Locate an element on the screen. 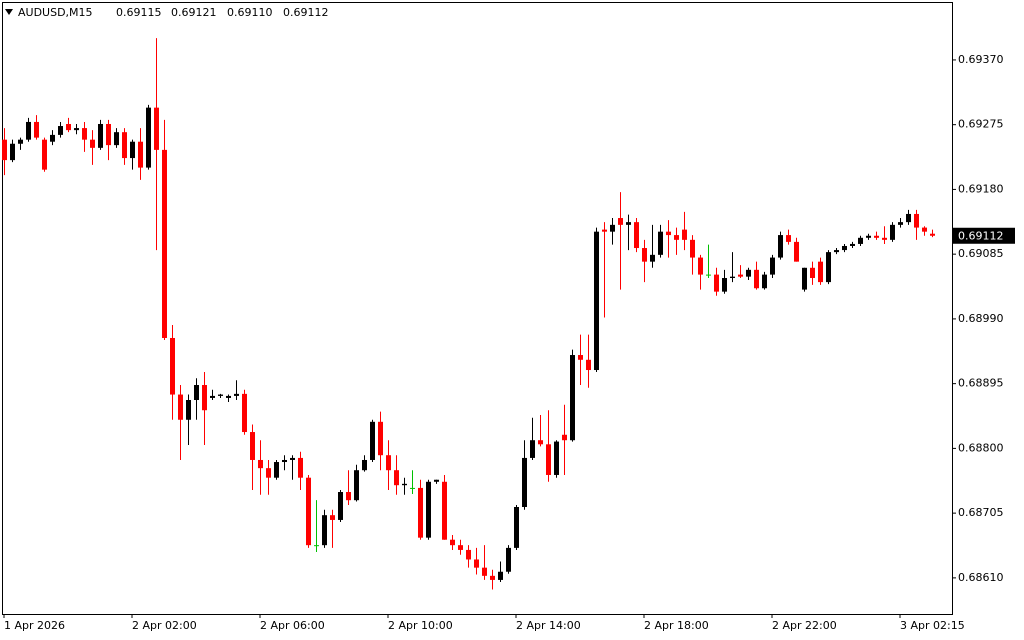 This screenshot has width=1024, height=640. symbol: AUDUSD,M15 is located at coordinates (55, 12).